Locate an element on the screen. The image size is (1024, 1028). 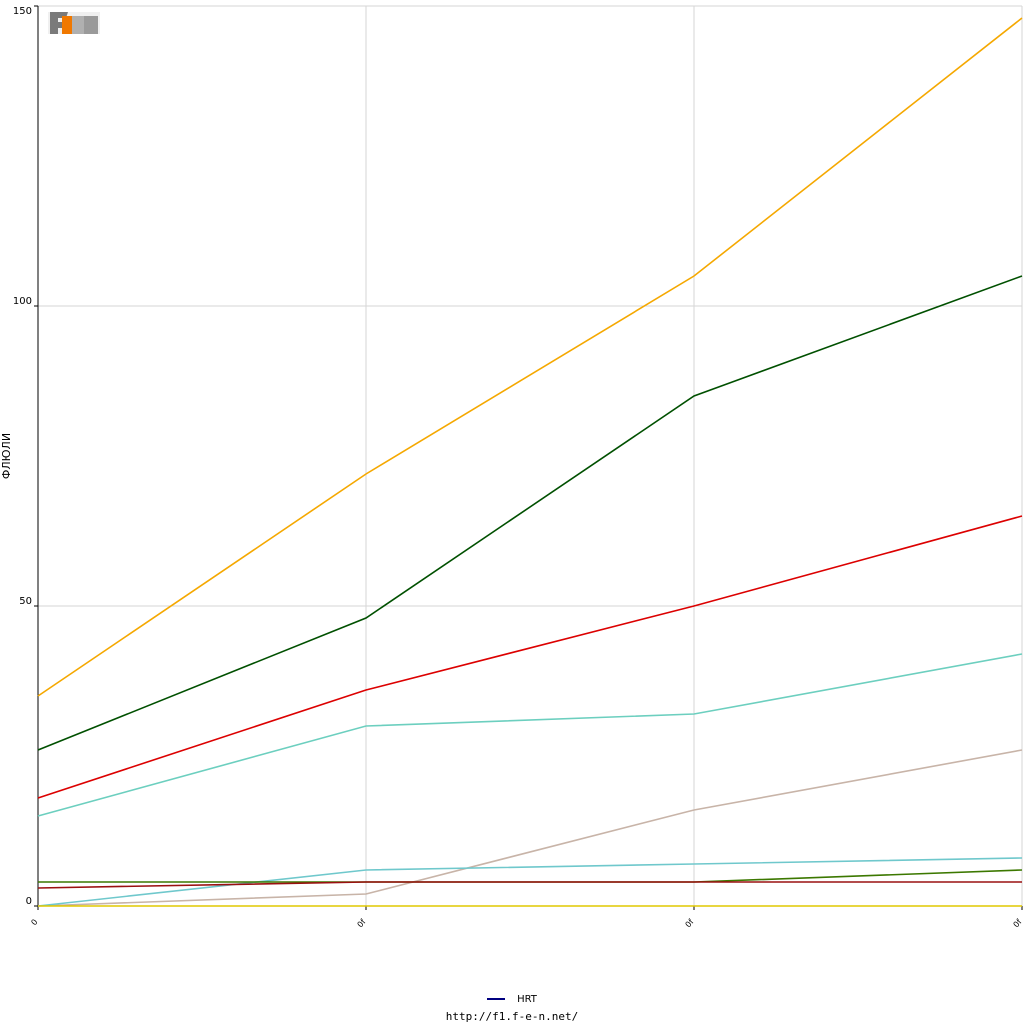
y-tick-label: 50 is located at coordinates (25, 601).